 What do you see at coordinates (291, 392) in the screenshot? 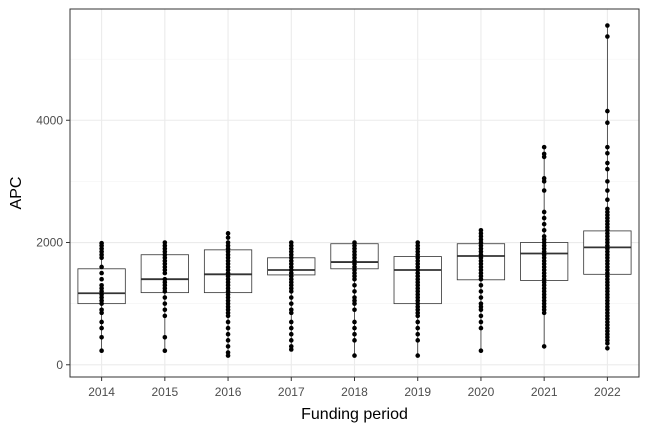
I see `x-tick-label: 2017` at bounding box center [291, 392].